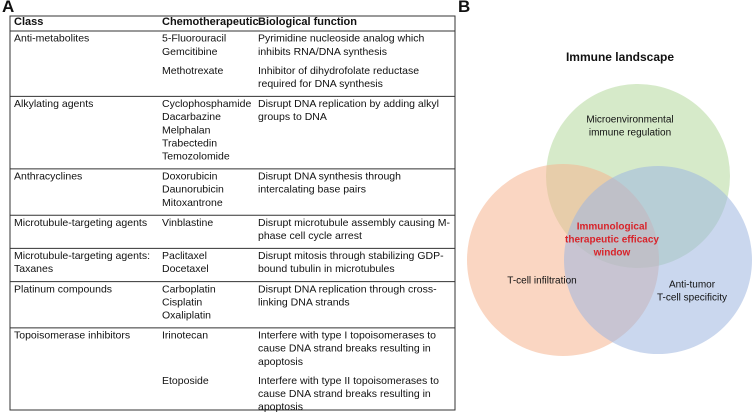 The width and height of the screenshot is (756, 412). Describe the element at coordinates (329, 177) in the screenshot. I see `function-cell: Disrupt DNA synthesis through` at that location.